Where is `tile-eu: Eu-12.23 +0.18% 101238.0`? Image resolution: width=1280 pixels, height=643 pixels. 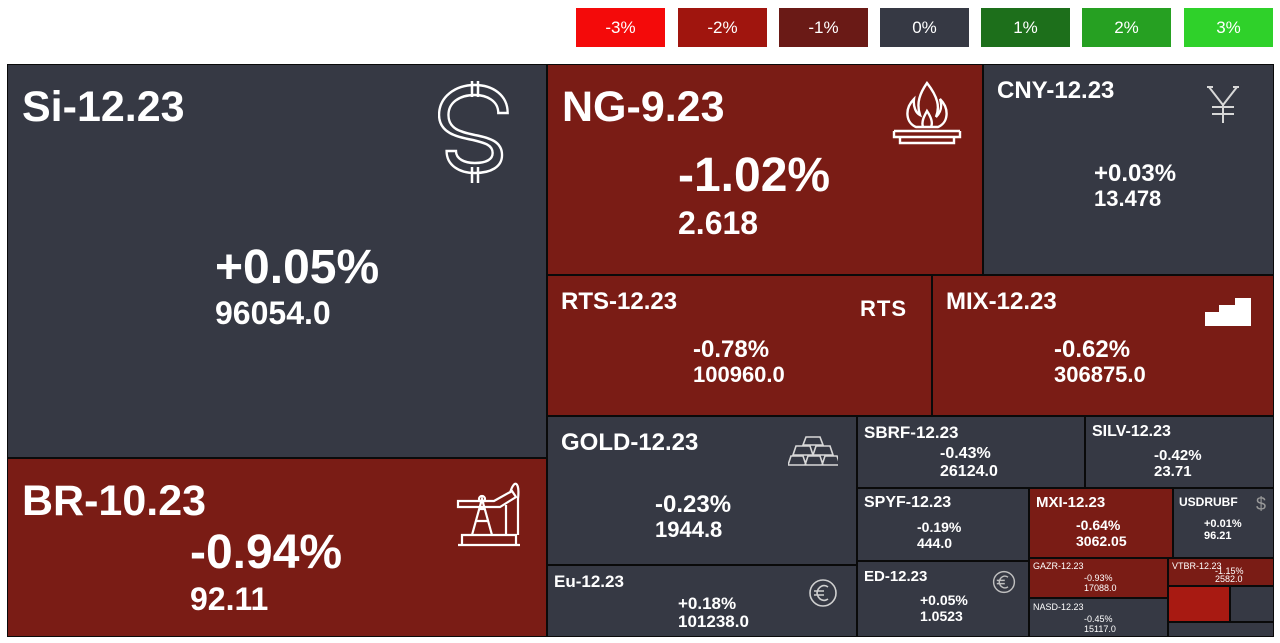
tile-eu: Eu-12.23 +0.18% 101238.0 is located at coordinates (702, 601).